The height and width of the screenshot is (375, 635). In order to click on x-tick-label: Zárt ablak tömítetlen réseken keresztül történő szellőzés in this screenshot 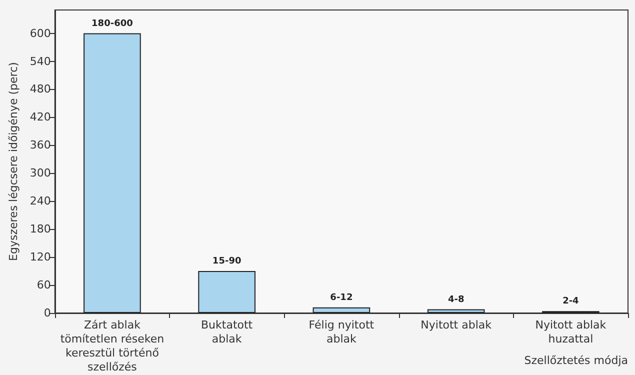, I will do `click(112, 346)`.